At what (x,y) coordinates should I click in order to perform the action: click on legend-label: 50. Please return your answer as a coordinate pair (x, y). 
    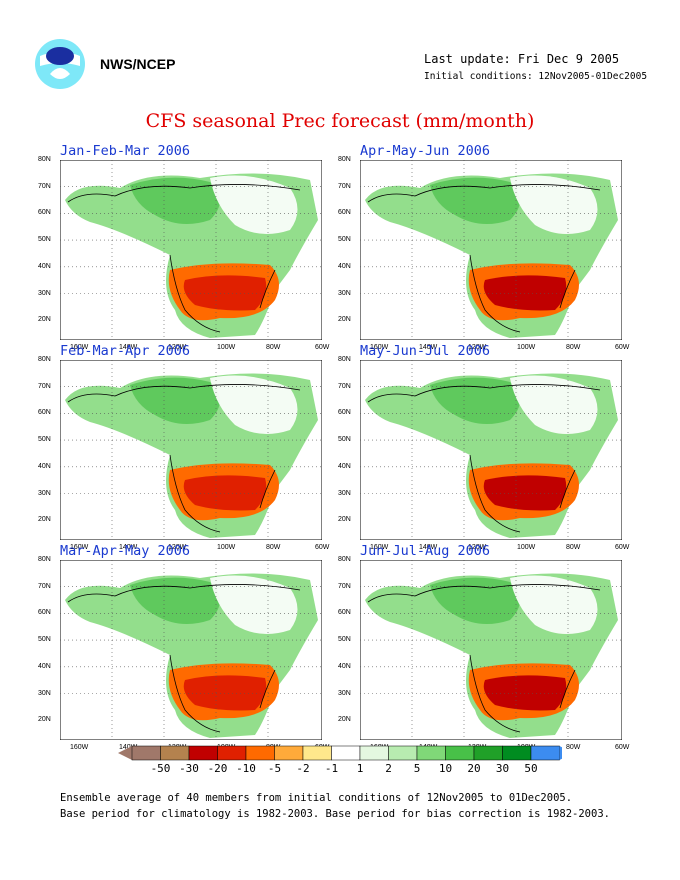
    Looking at the image, I should click on (531, 768).